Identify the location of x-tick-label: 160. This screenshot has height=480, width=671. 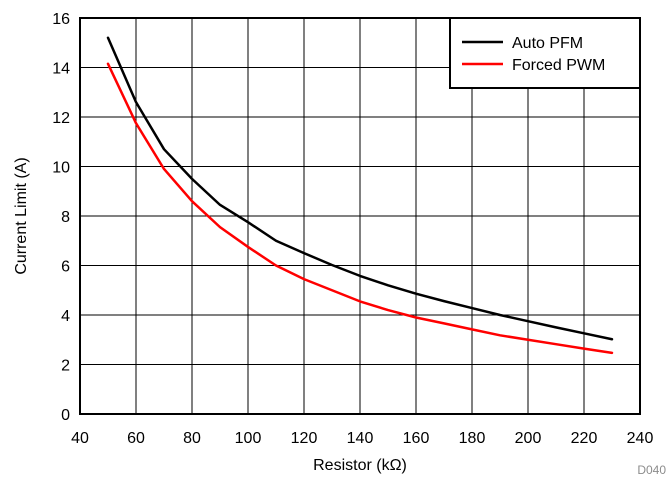
(416, 438).